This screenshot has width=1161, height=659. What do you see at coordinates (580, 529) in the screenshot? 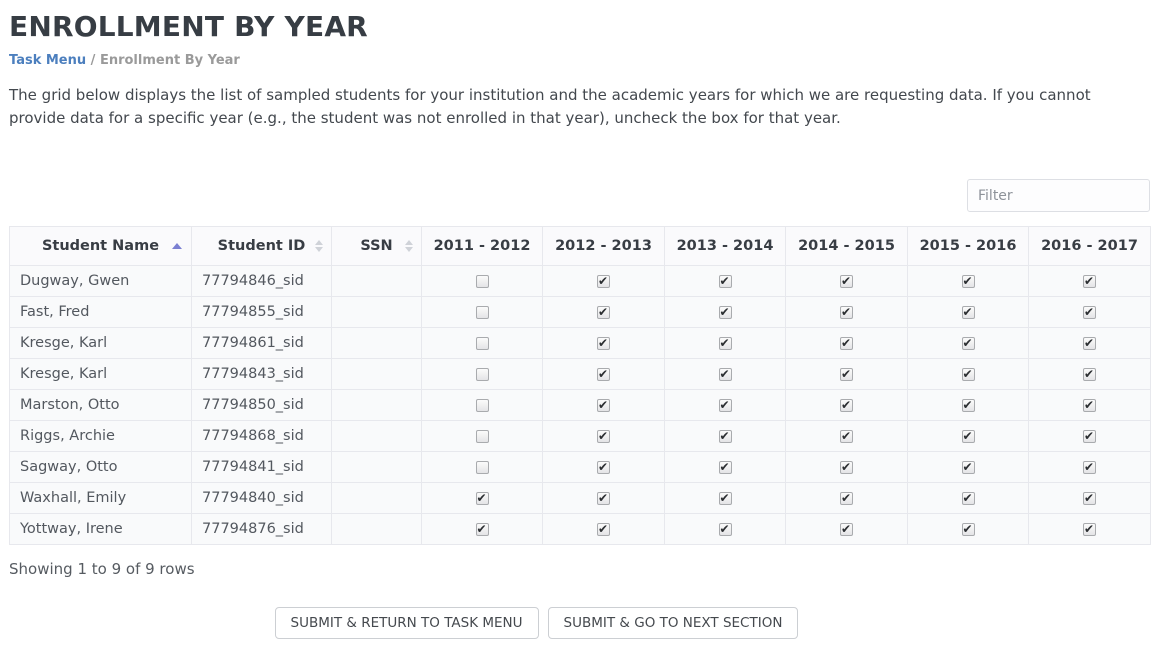
I see `table-row: Yottway, Irene 77794876_sid` at bounding box center [580, 529].